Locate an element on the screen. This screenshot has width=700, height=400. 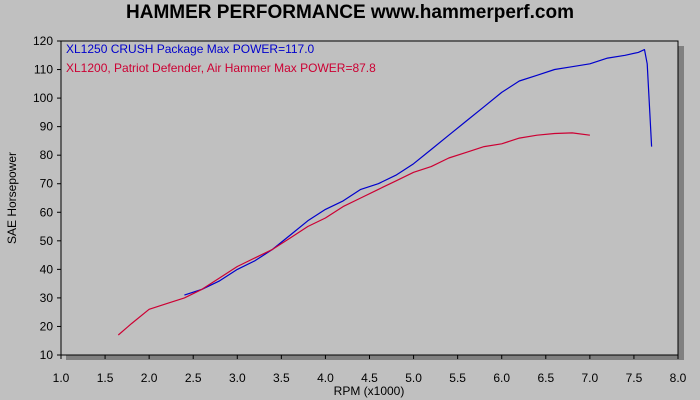
x-tick-label: 4.5 is located at coordinates (369, 378).